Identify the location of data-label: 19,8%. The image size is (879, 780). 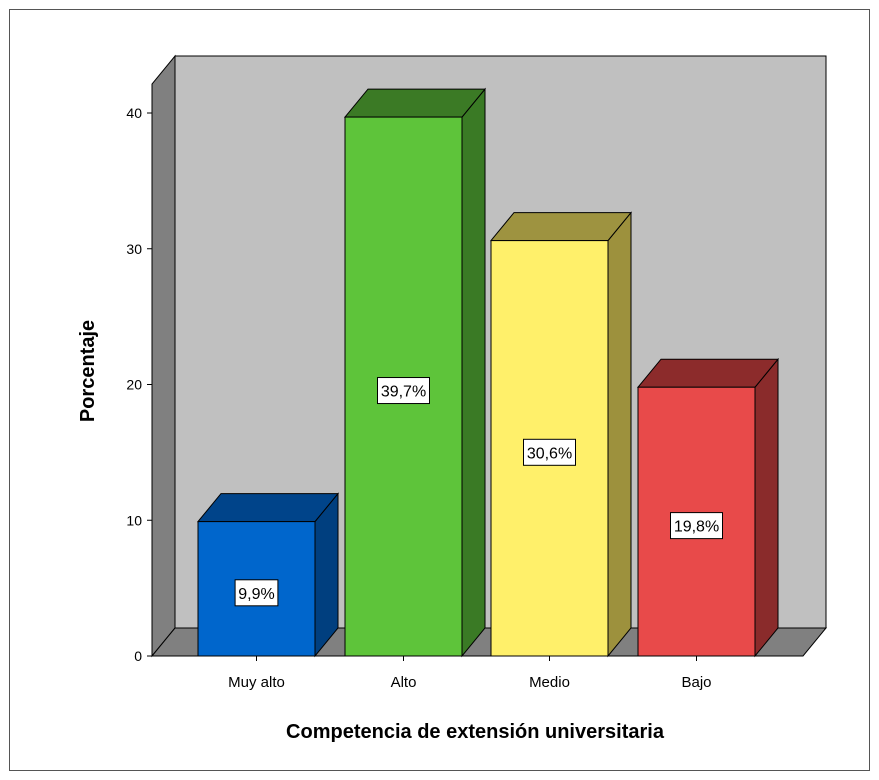
(696, 527).